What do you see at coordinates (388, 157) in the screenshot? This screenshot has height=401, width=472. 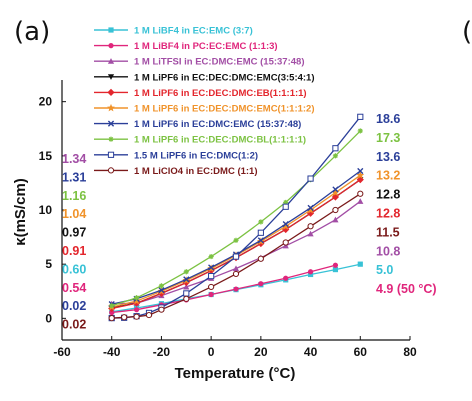 I see `right-value-label: 13.6` at bounding box center [388, 157].